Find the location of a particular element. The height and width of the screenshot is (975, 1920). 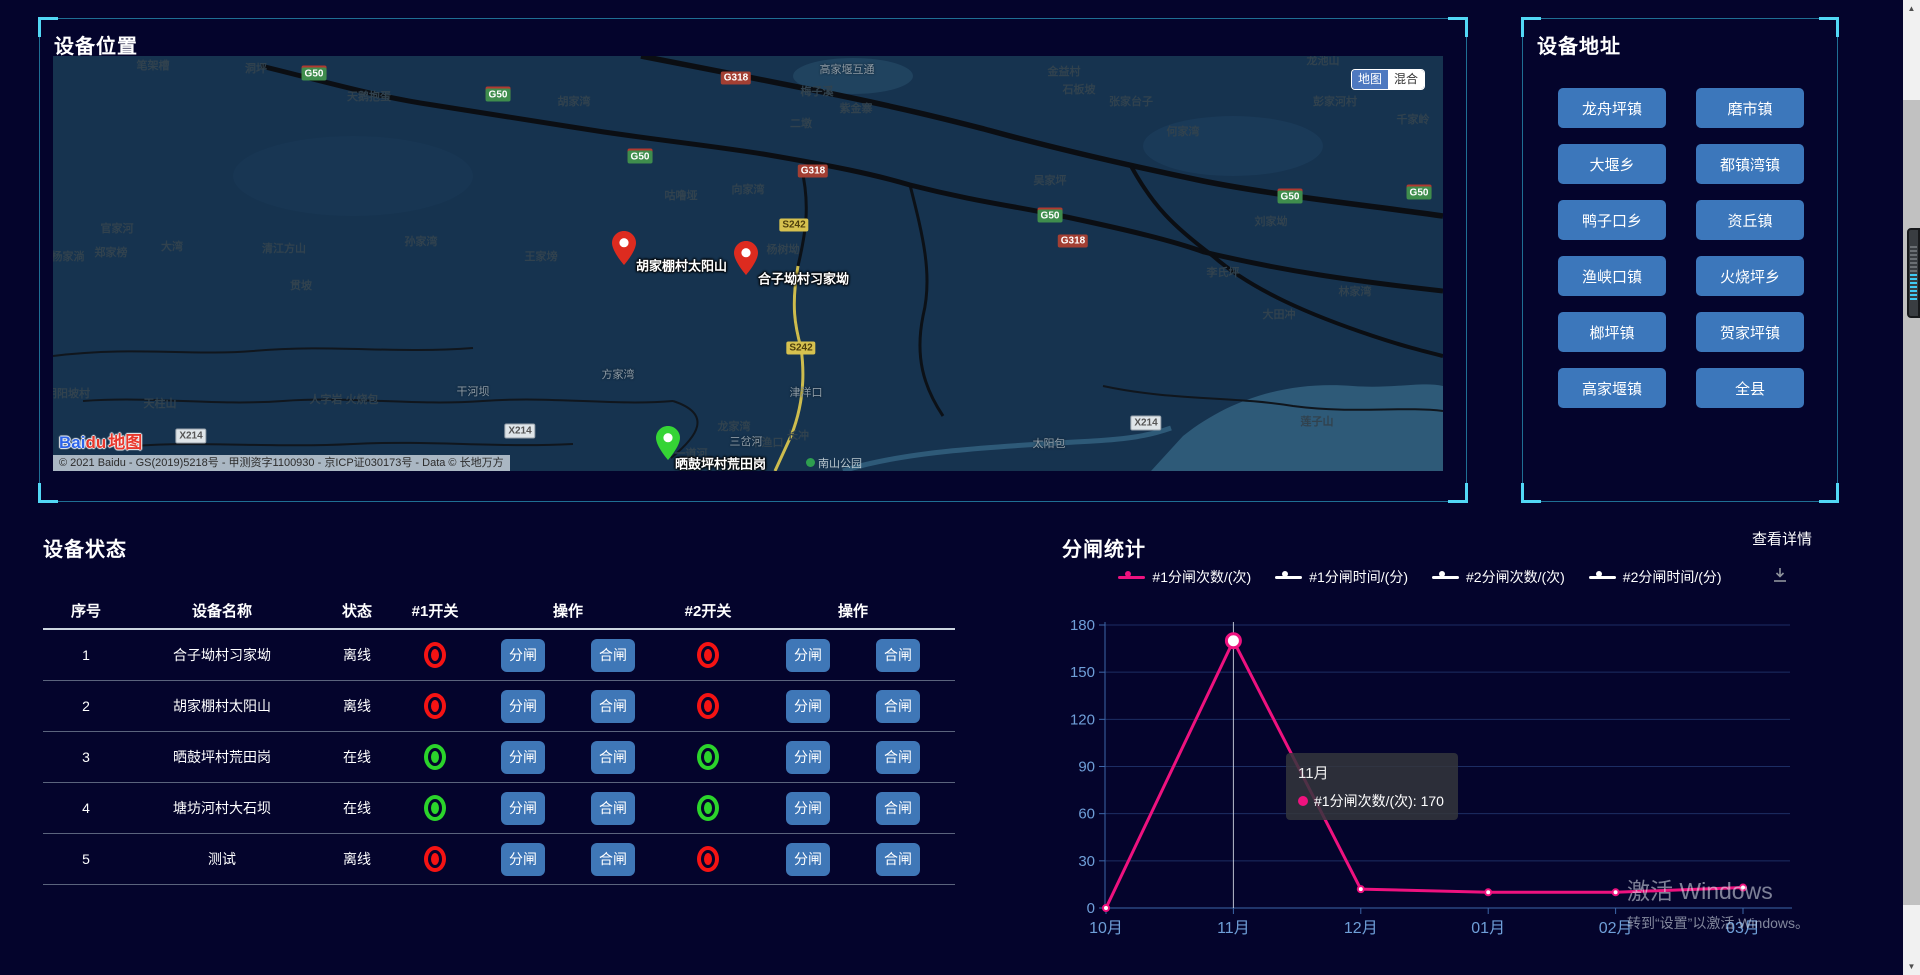

svg-text: 60 is located at coordinates (1086, 814).